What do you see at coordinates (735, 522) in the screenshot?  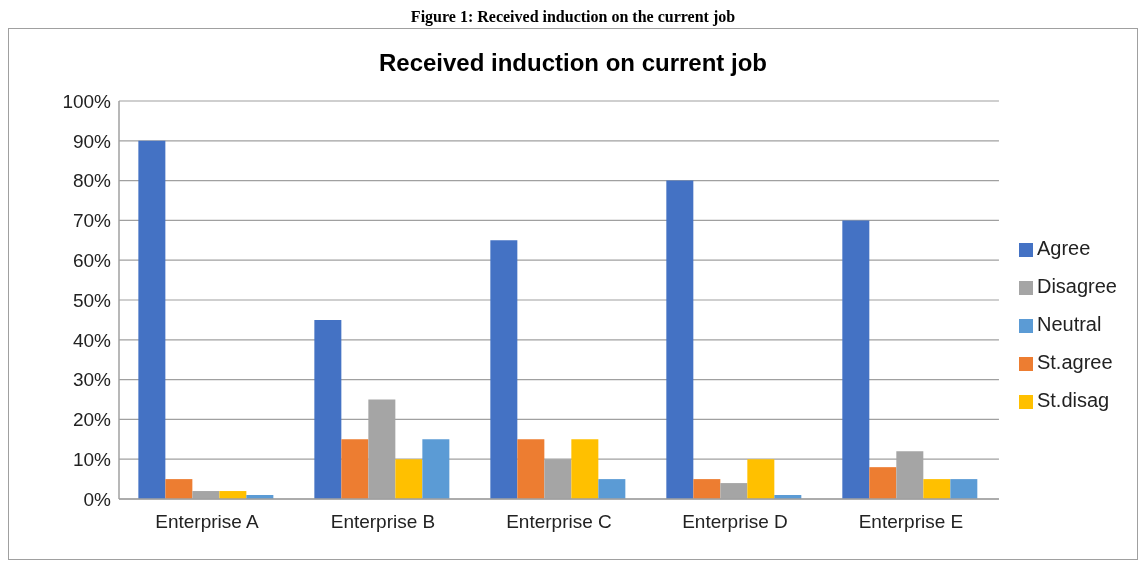 I see `x-tick-label: Enterprise D` at bounding box center [735, 522].